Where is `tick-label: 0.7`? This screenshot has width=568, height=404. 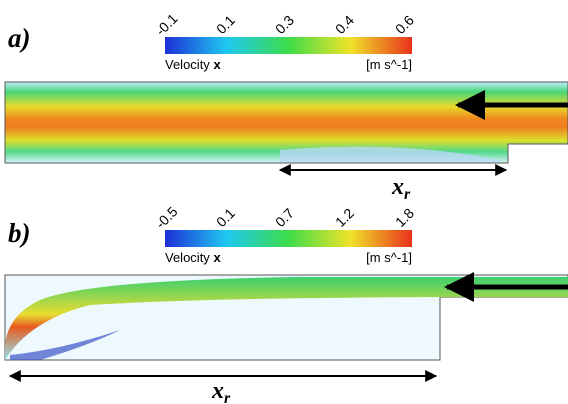 tick-label: 0.7 is located at coordinates (284, 217).